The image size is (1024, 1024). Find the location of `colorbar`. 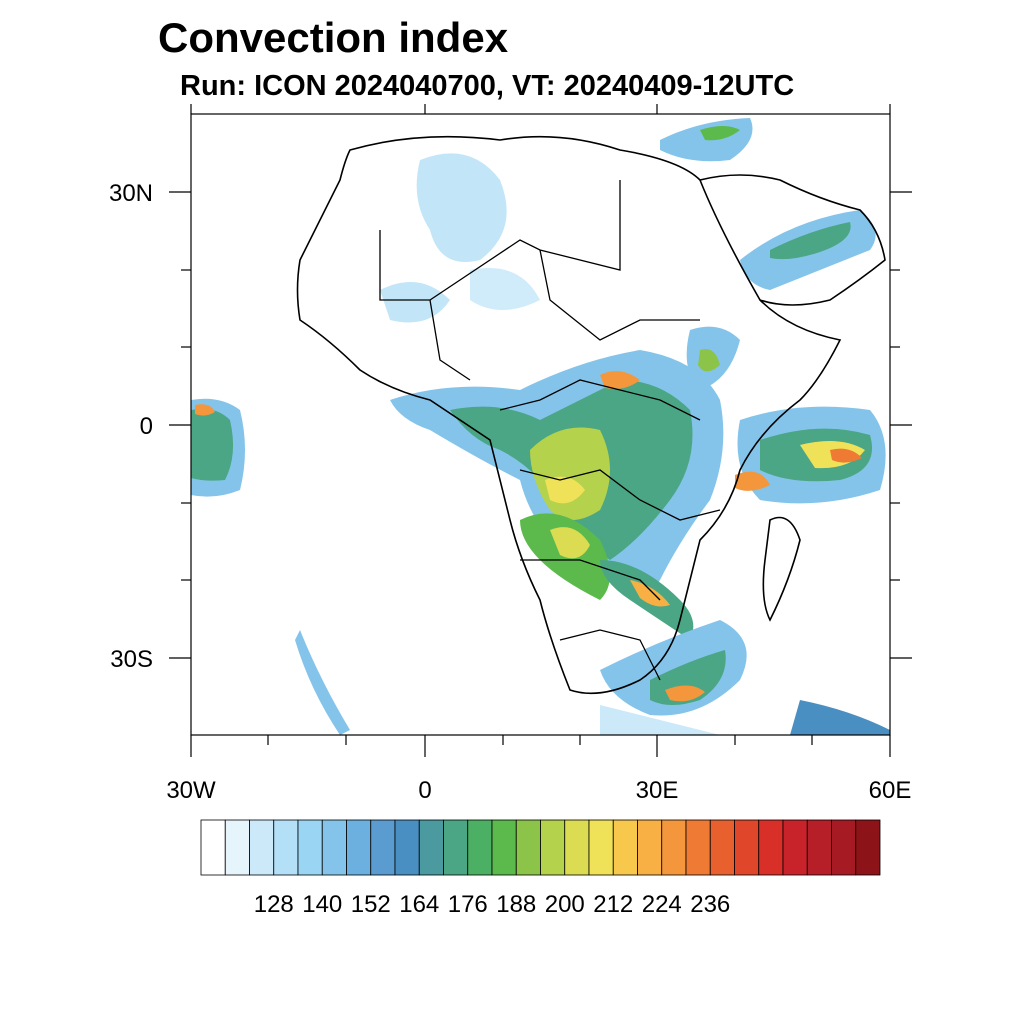

colorbar is located at coordinates (540, 847).